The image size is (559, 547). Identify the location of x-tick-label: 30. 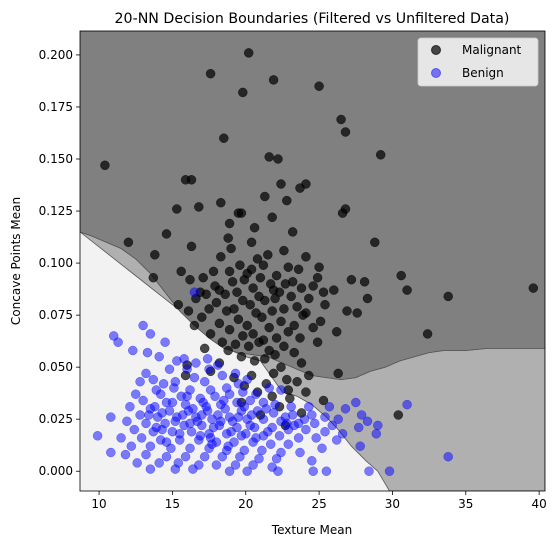
(392, 504).